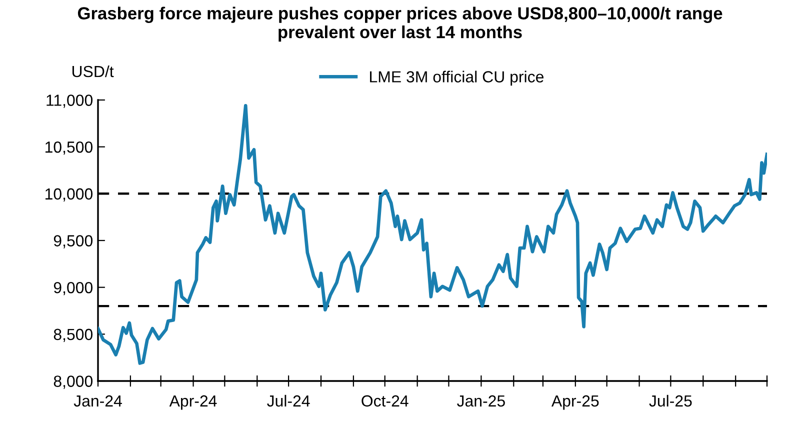  What do you see at coordinates (457, 78) in the screenshot?
I see `legend-label: LME 3M official CU price` at bounding box center [457, 78].